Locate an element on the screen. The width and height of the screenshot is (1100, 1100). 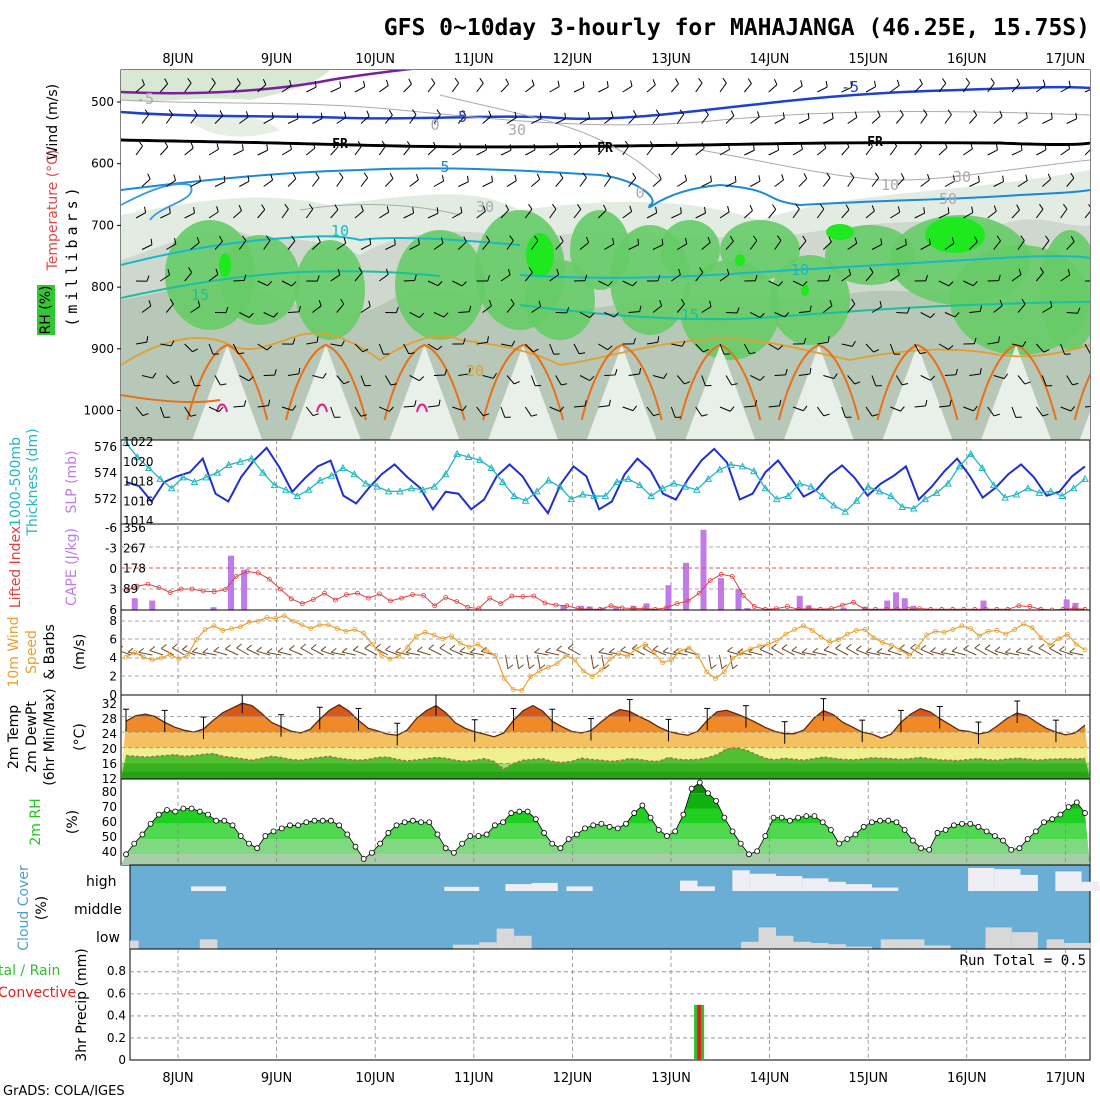
precip-tick-label: 0.2 is located at coordinates (116, 1038).